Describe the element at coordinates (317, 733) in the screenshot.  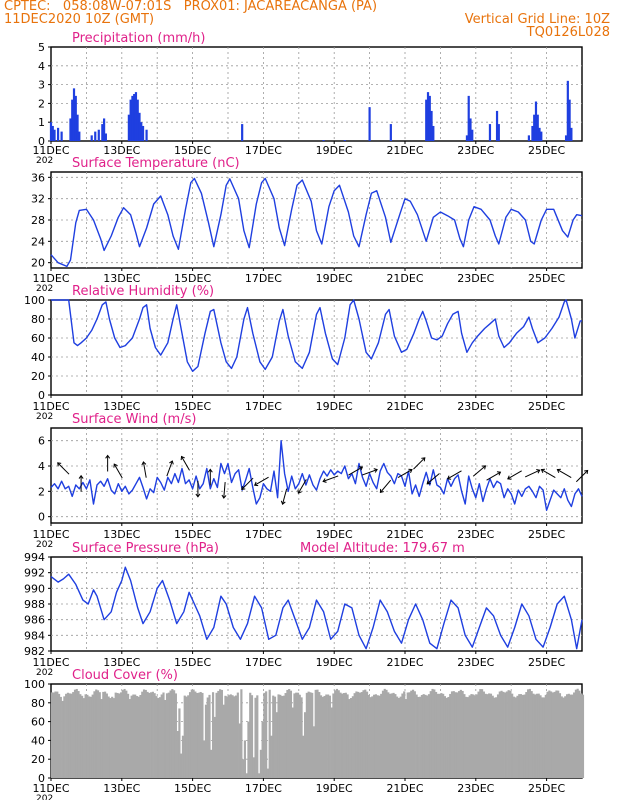
I see `cloud-cover-area` at that location.